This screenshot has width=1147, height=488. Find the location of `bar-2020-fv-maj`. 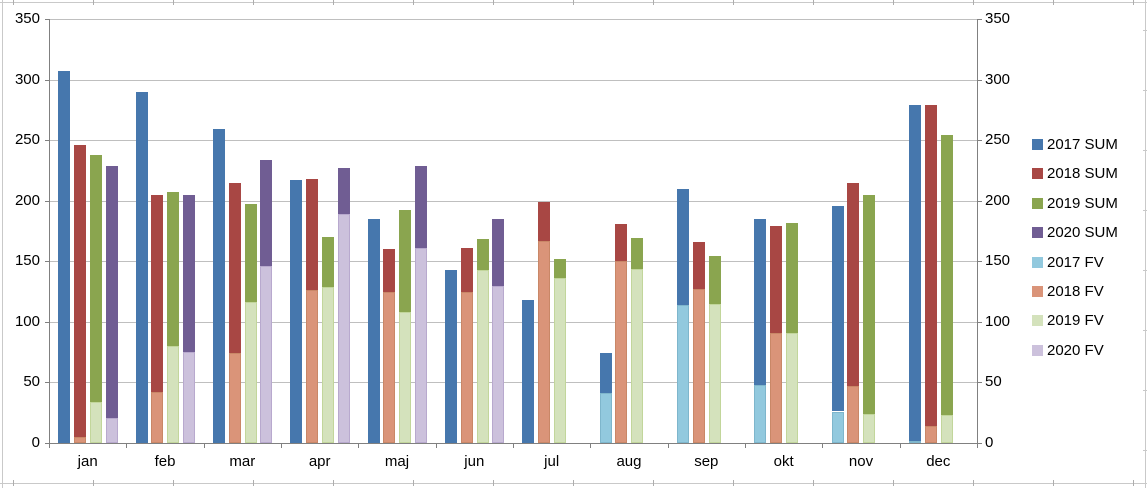

bar-2020-fv-maj is located at coordinates (421, 345).